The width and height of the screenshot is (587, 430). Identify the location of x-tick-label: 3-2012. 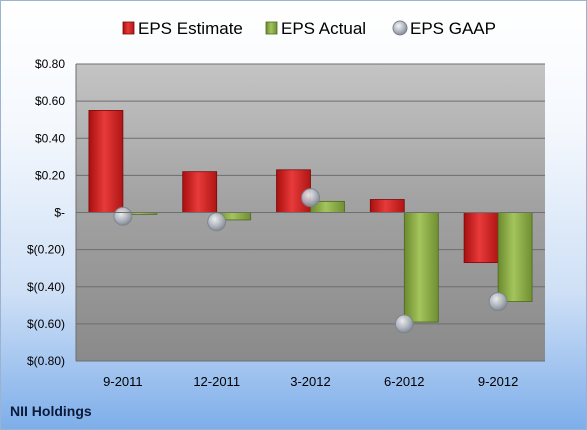
(310, 381).